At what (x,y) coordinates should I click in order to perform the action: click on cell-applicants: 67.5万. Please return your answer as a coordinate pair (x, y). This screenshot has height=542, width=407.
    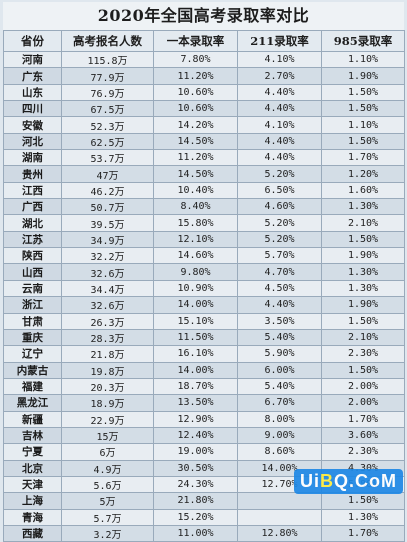
    Looking at the image, I should click on (107, 109).